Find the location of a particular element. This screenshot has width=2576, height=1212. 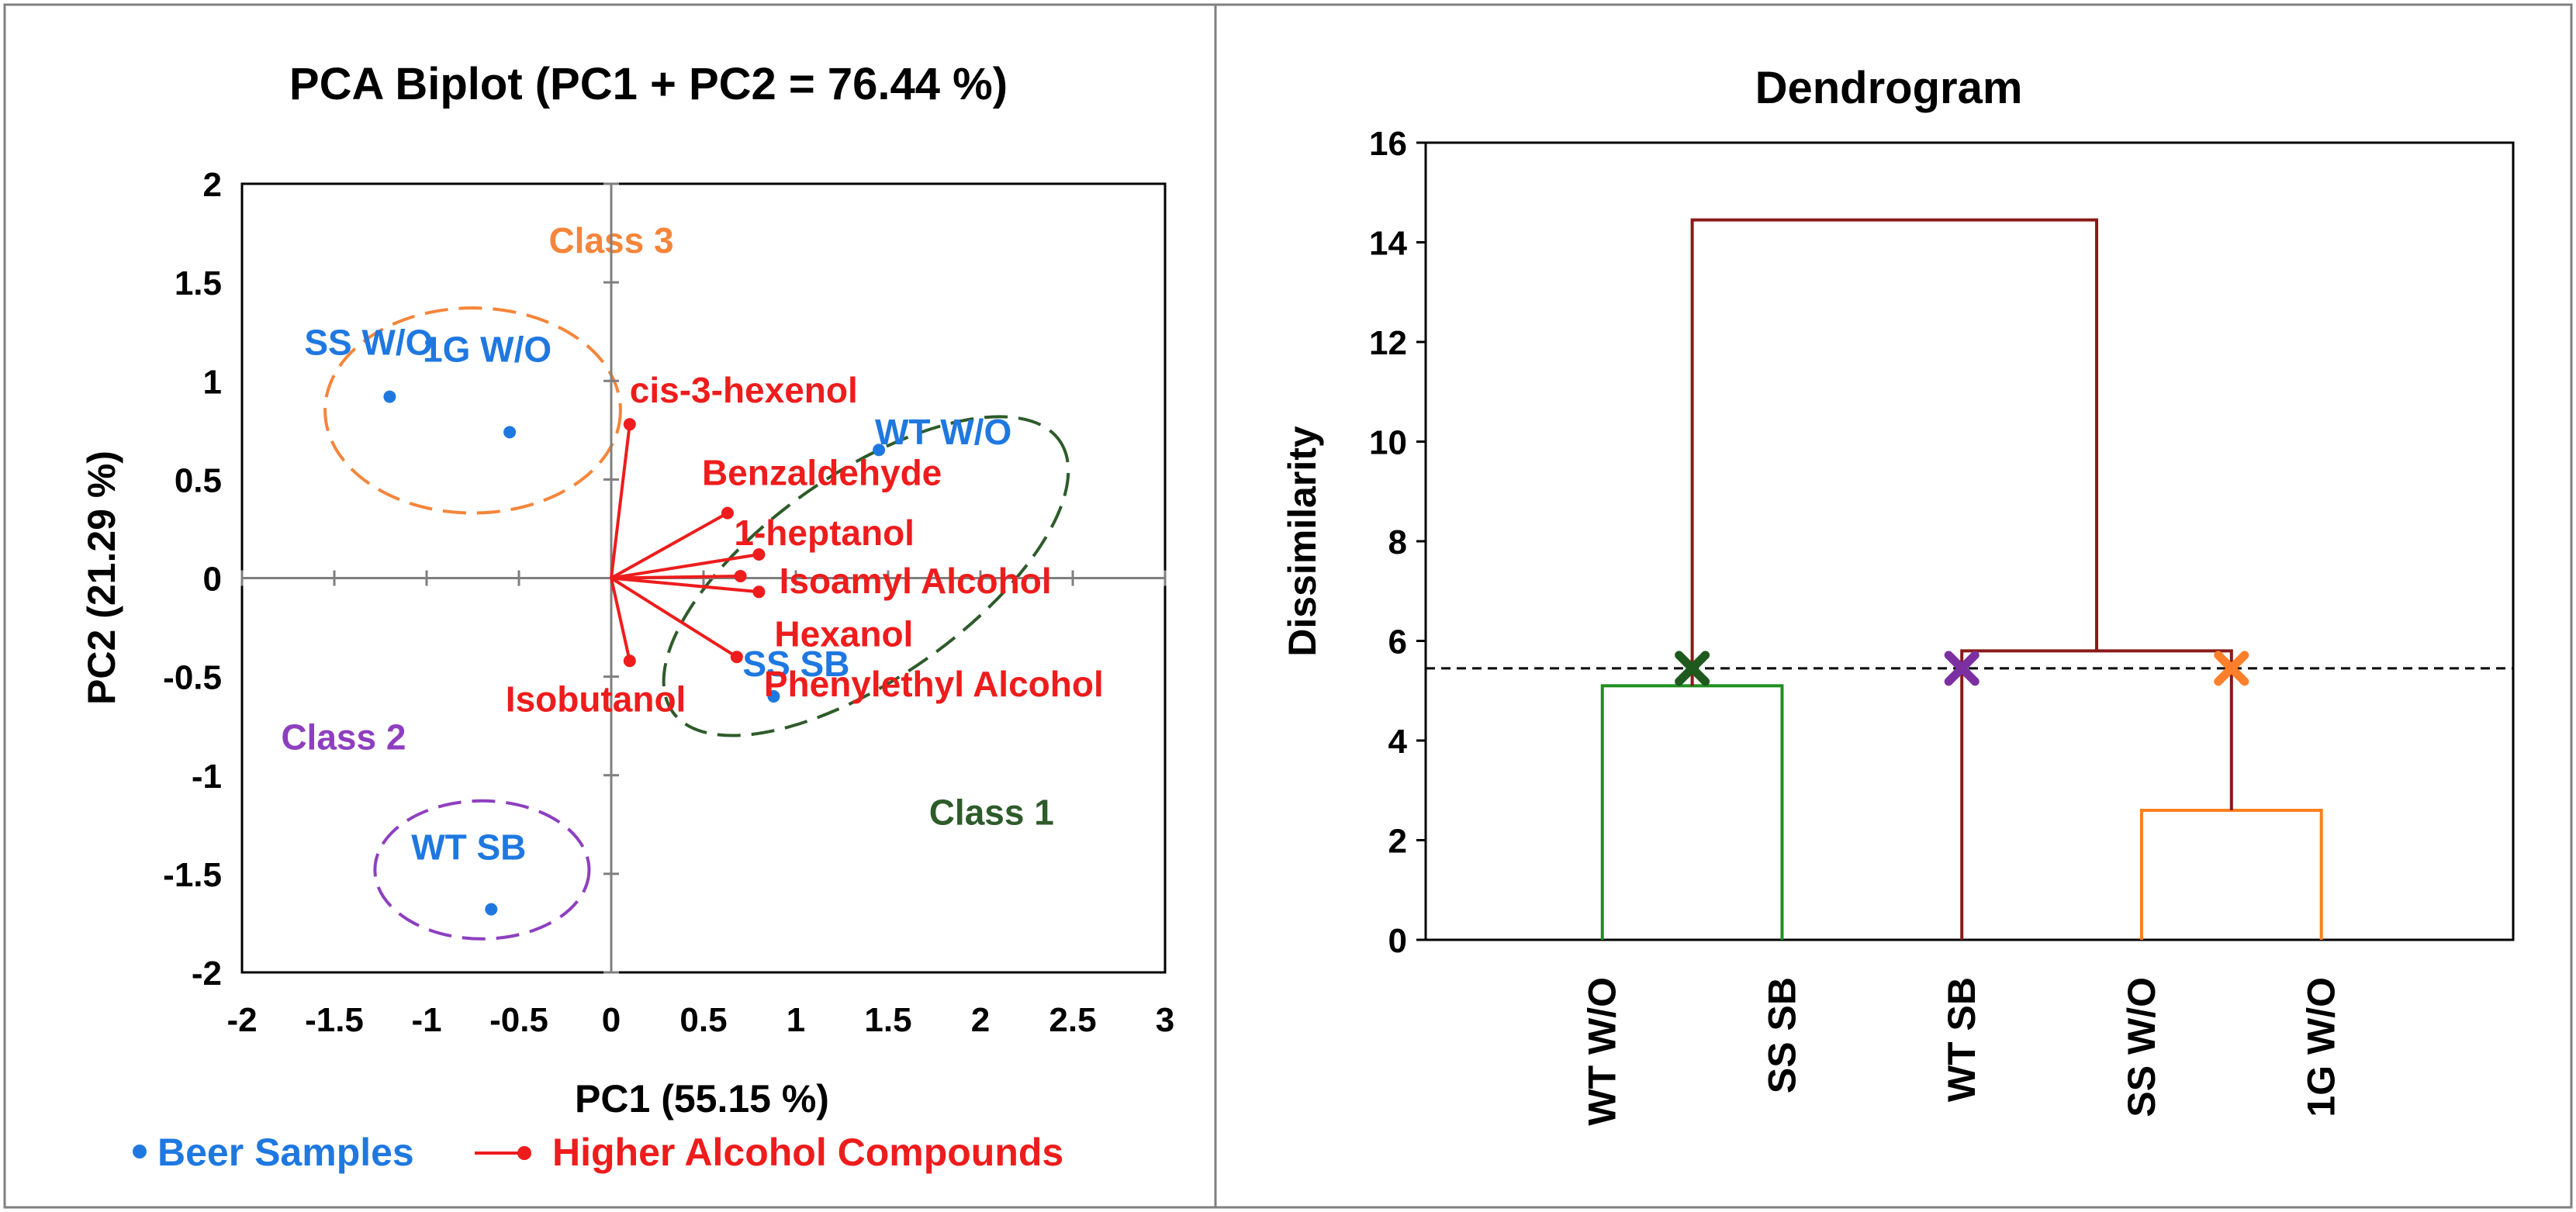

sample-label: WT W/O is located at coordinates (943, 432).